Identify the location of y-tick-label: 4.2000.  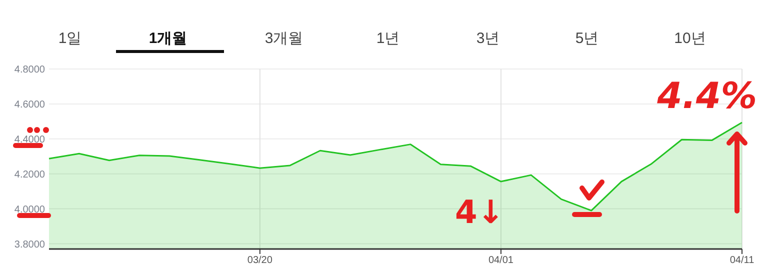
(30, 174).